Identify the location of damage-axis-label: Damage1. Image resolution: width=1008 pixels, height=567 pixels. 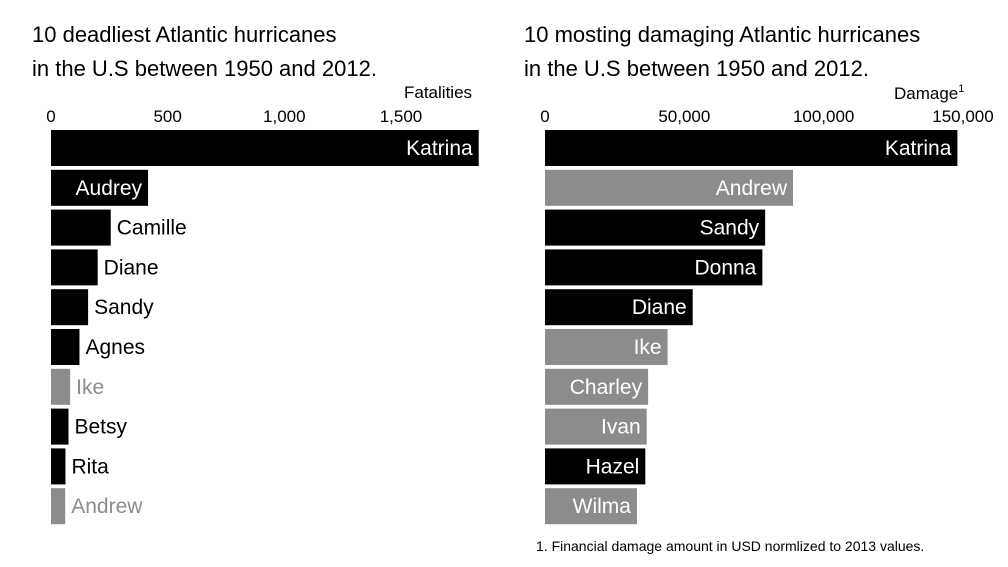
(929, 93).